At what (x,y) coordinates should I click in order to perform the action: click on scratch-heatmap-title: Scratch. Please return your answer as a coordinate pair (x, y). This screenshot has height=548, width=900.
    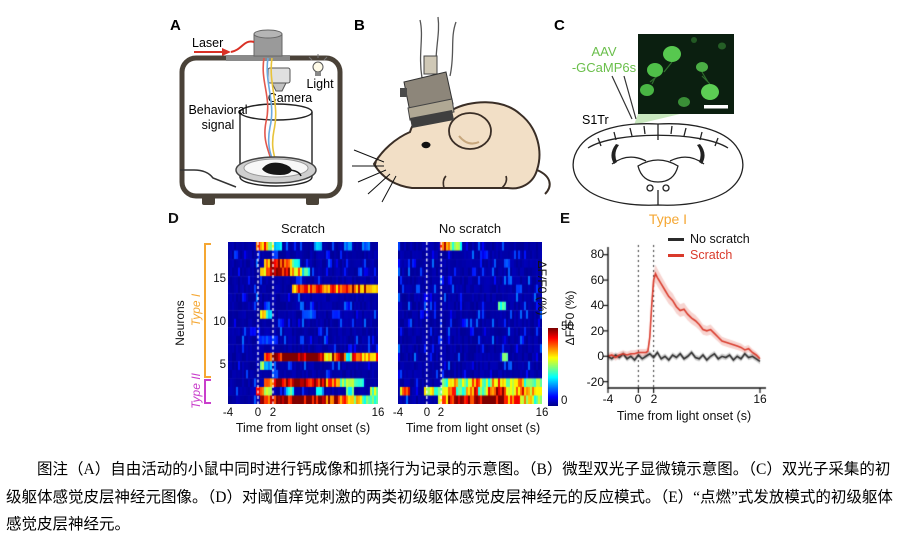
    Looking at the image, I should click on (303, 228).